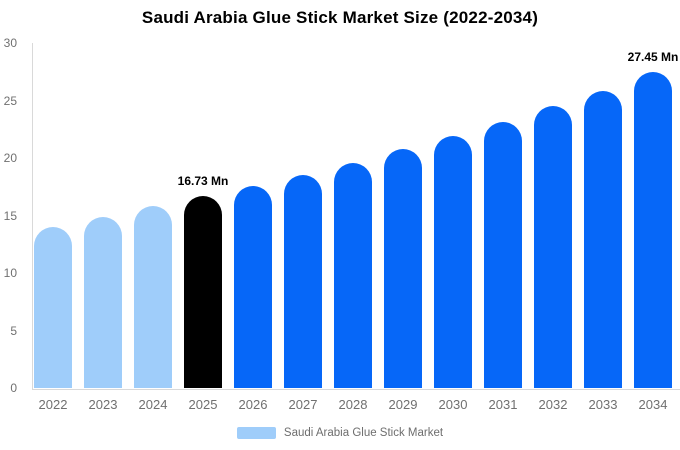 This screenshot has width=680, height=450. What do you see at coordinates (403, 404) in the screenshot?
I see `x-label-2029: 2029` at bounding box center [403, 404].